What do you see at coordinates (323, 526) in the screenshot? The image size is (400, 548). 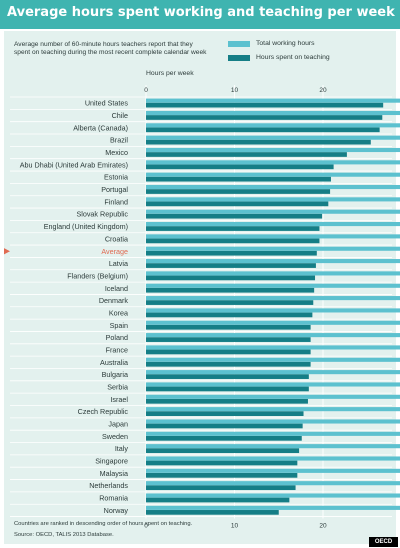 I see `tick-label-bottom: 20` at bounding box center [323, 526].